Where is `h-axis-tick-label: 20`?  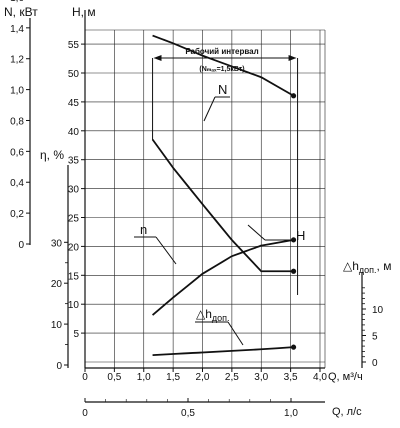
h-axis-tick-label: 20 is located at coordinates (74, 247).